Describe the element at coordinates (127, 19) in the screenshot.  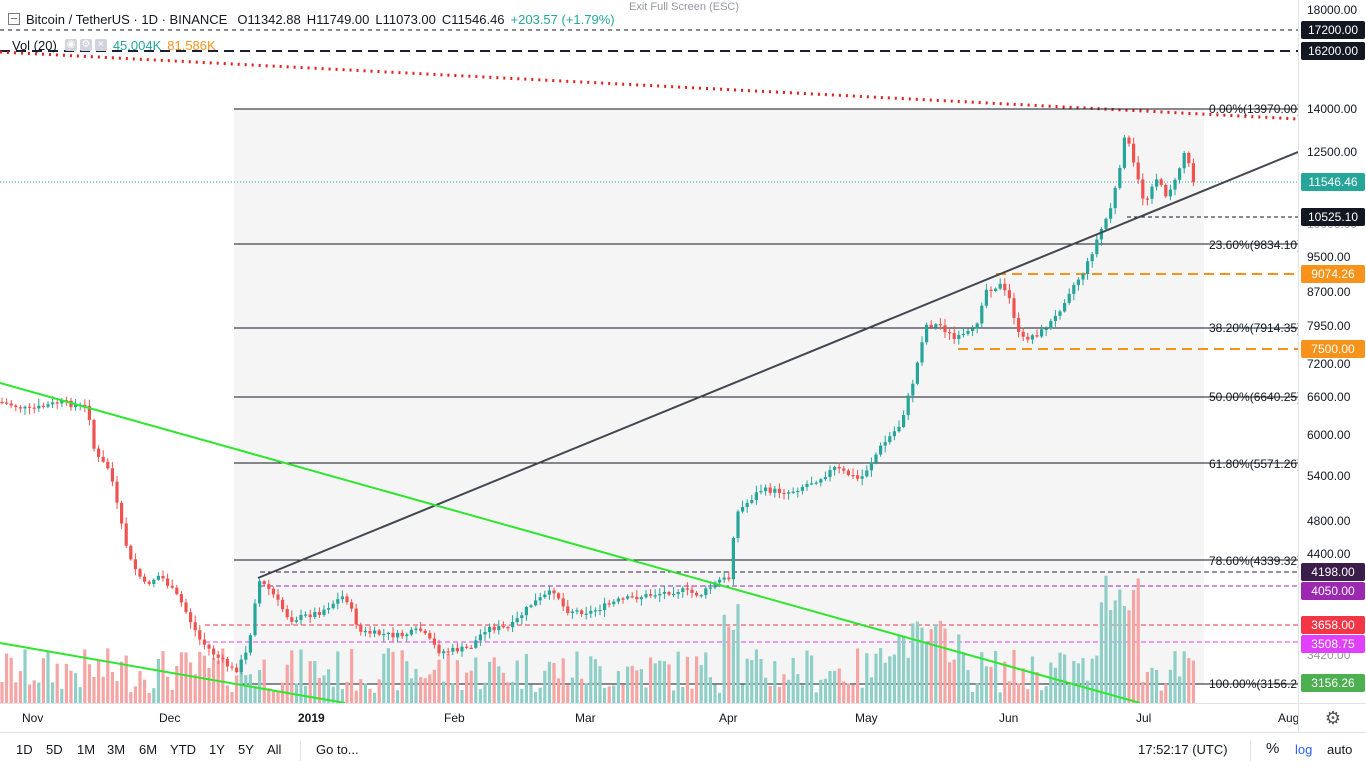
I see `symbol-title: Bitcoin / TetherUS · 1D · BINANCE` at that location.